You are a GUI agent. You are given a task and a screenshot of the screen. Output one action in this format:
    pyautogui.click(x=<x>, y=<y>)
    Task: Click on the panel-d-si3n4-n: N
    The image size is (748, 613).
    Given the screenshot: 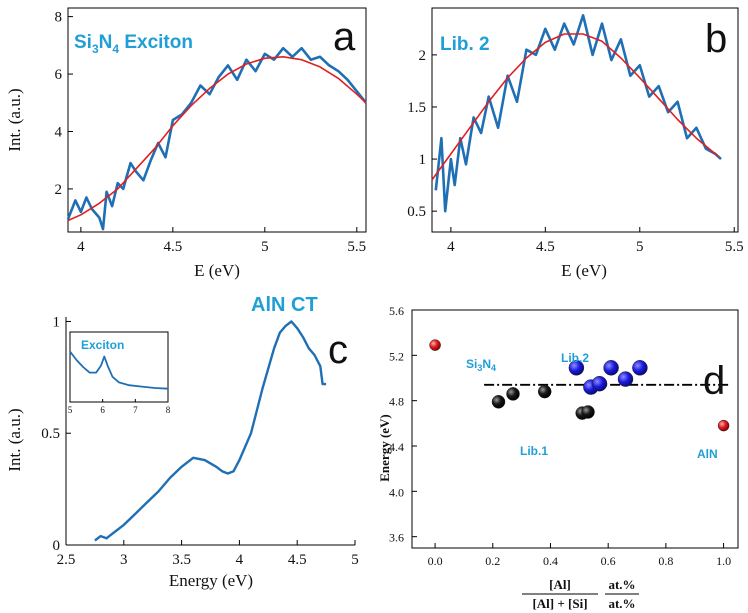 What is the action you would take?
    pyautogui.click(x=486, y=364)
    